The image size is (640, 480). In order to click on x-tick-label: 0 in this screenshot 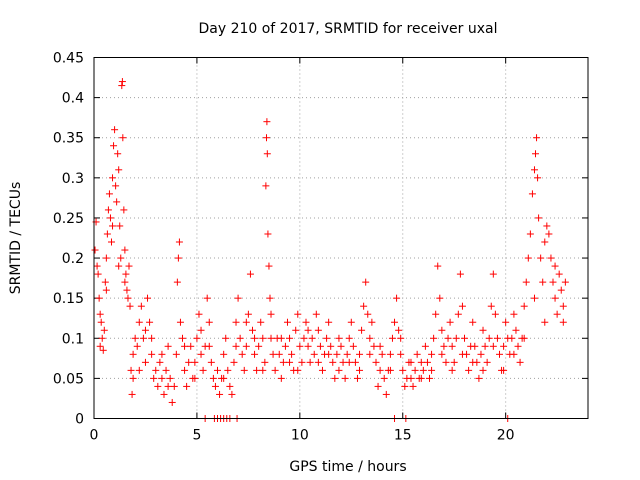, I will do `click(94, 436)`.